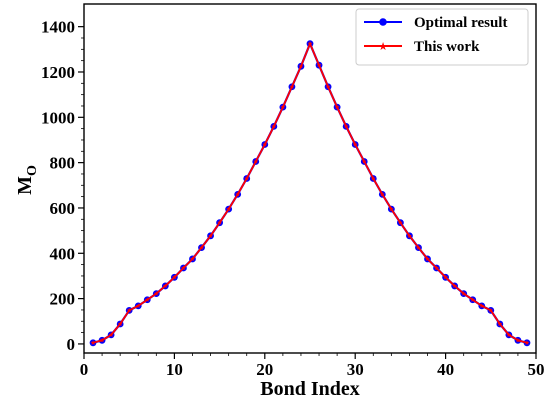 The height and width of the screenshot is (404, 545). Describe the element at coordinates (445, 369) in the screenshot. I see `x-tick-label-40: 40` at that location.